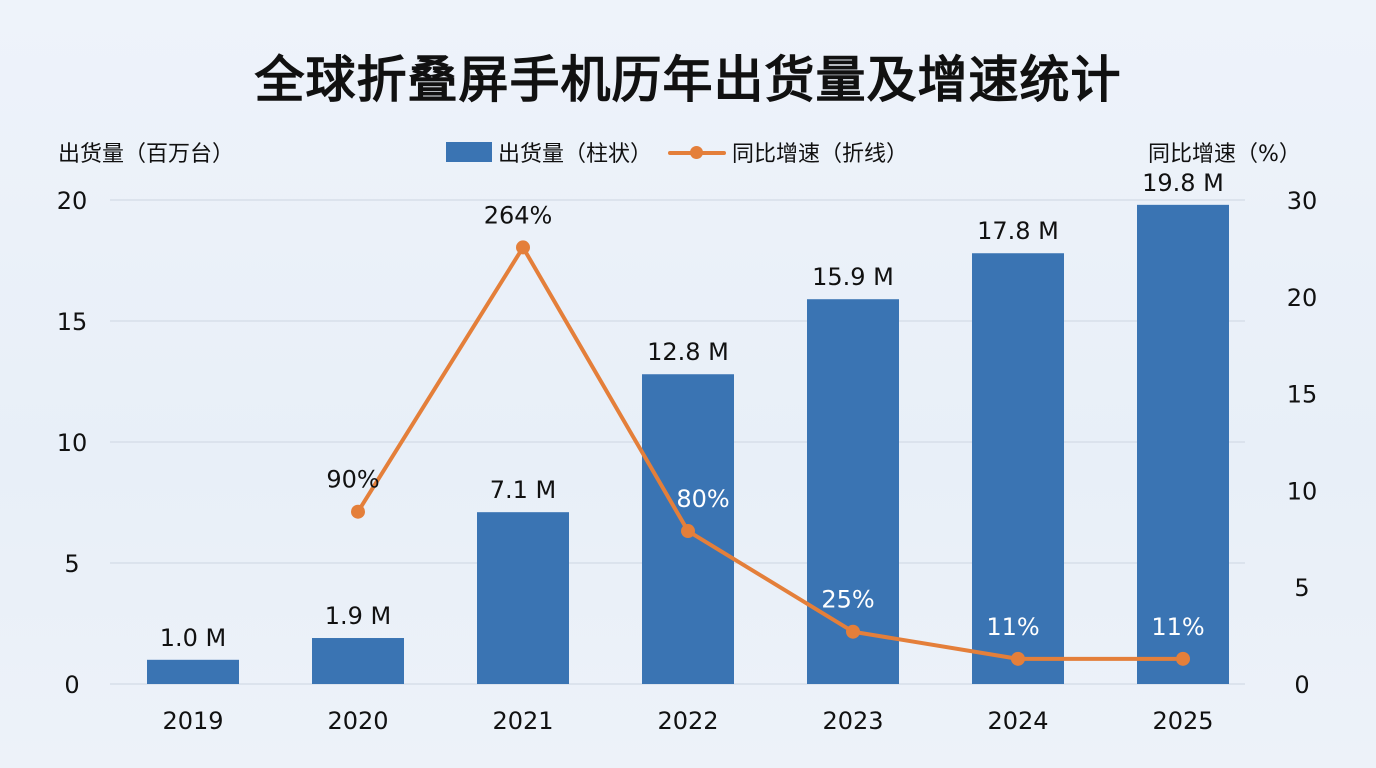 The height and width of the screenshot is (768, 1376). Describe the element at coordinates (357, 721) in the screenshot. I see `x-tick-label: 2020` at that location.